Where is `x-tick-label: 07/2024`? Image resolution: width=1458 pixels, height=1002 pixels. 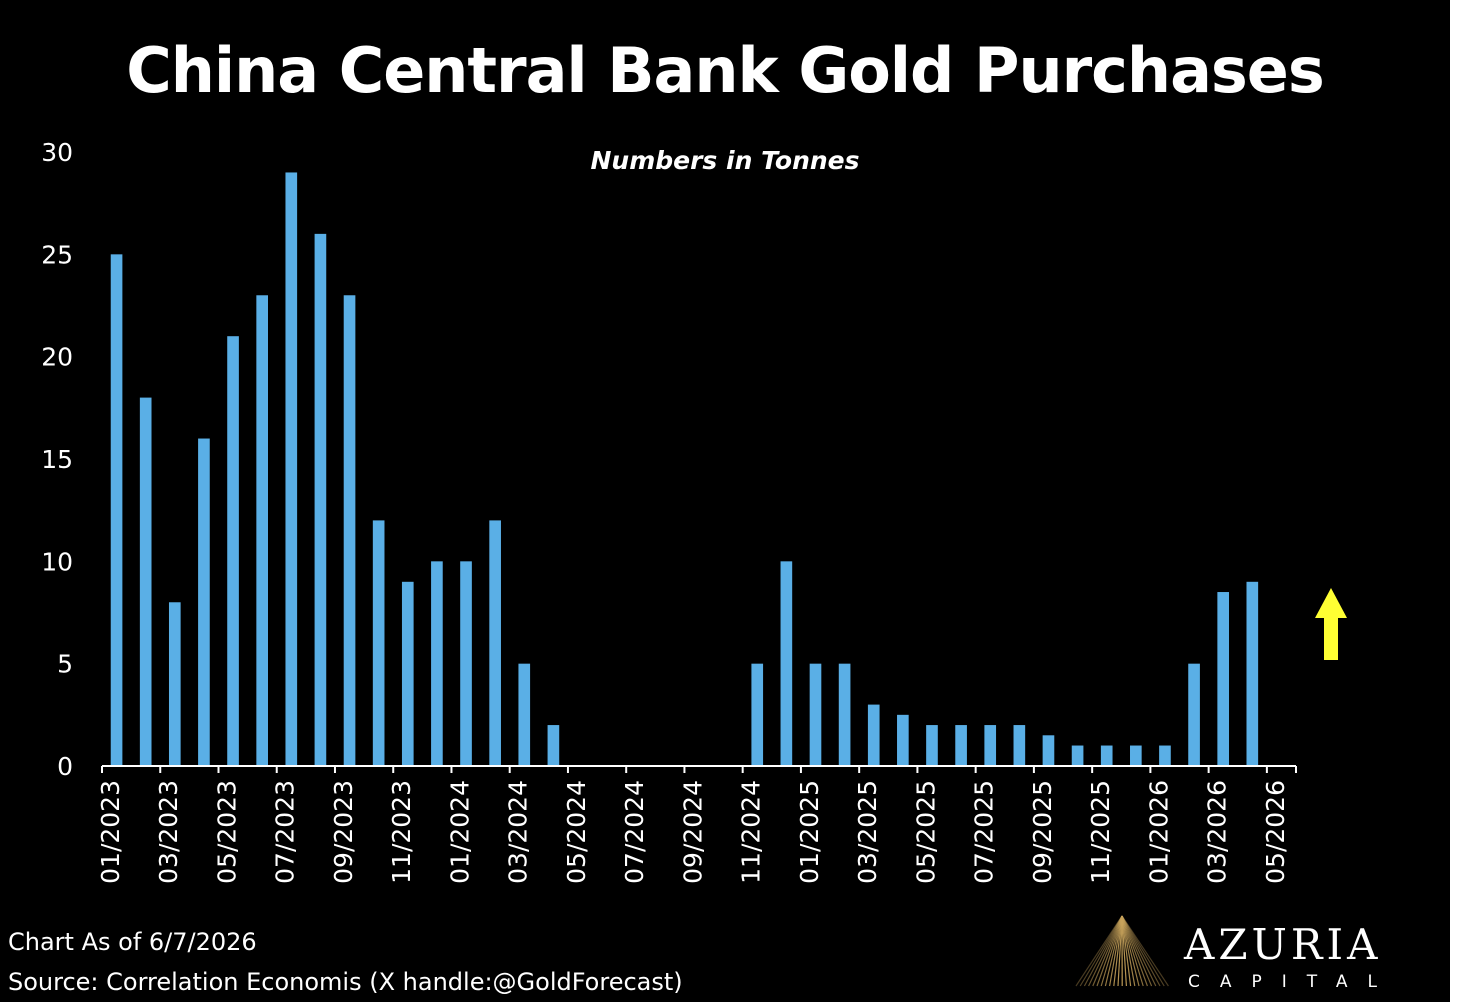
x-tick-label: 07/2024 is located at coordinates (634, 832).